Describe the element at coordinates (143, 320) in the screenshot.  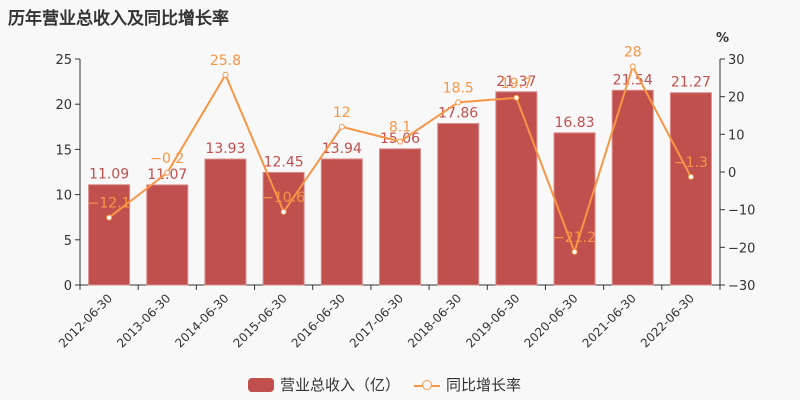
I see `x-axis-tick-label: 2013-06-30` at that location.